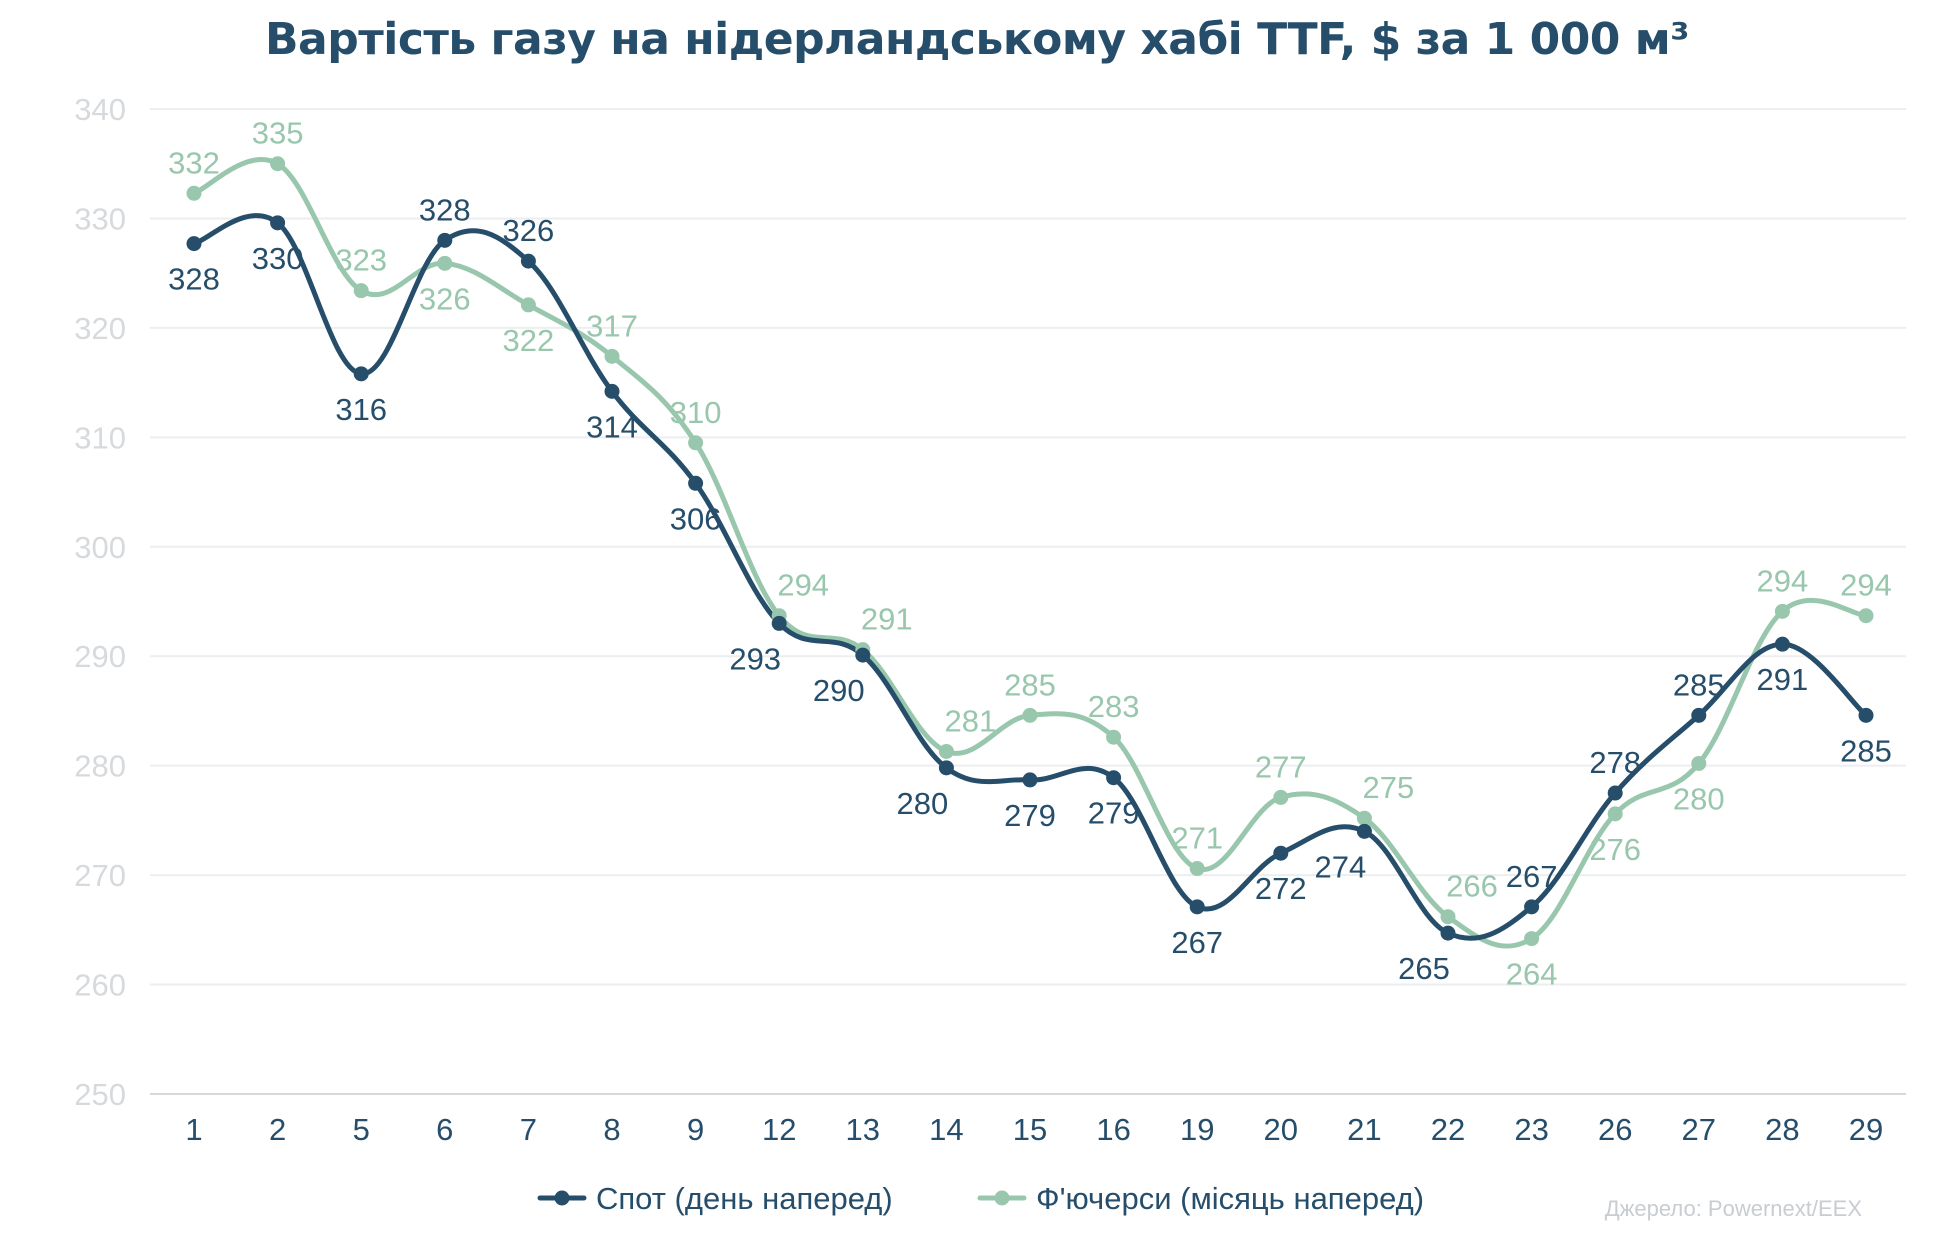 The width and height of the screenshot is (1954, 1260). Describe the element at coordinates (1733, 1208) in the screenshot. I see `source-note: Джерело: Powernext/EEX` at that location.